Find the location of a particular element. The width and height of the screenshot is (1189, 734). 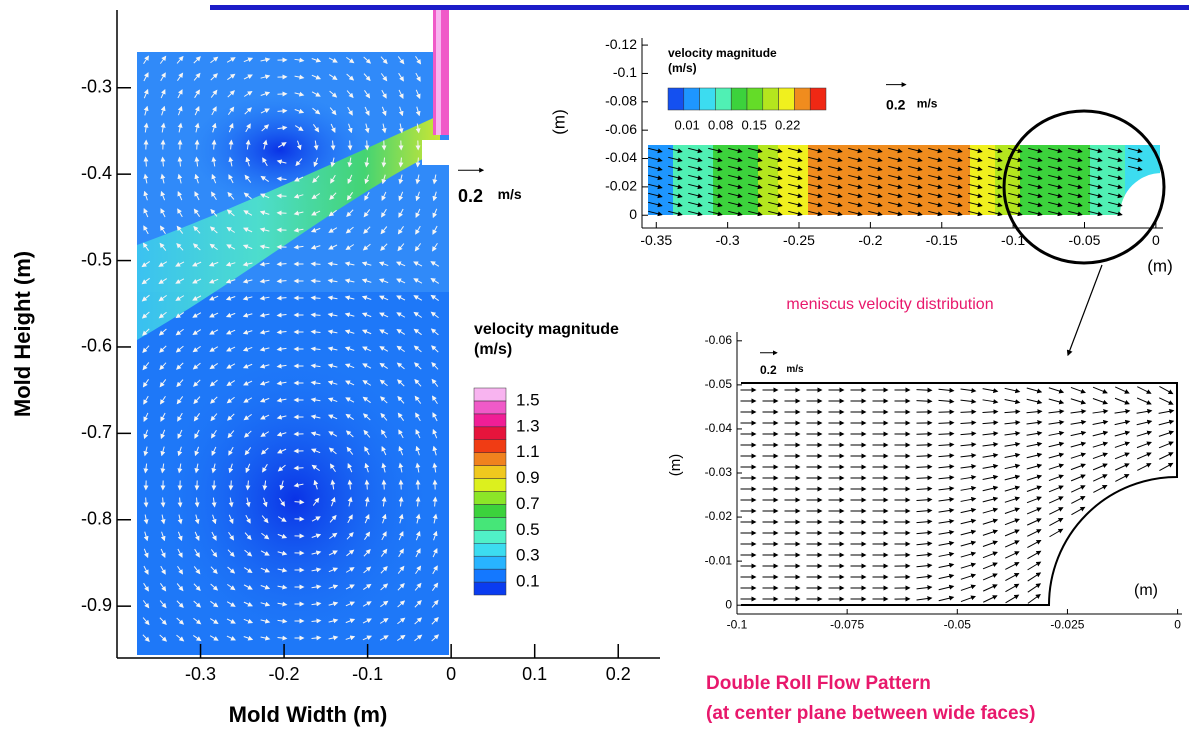

y-tick-label: -0.5 is located at coordinates (96, 259).